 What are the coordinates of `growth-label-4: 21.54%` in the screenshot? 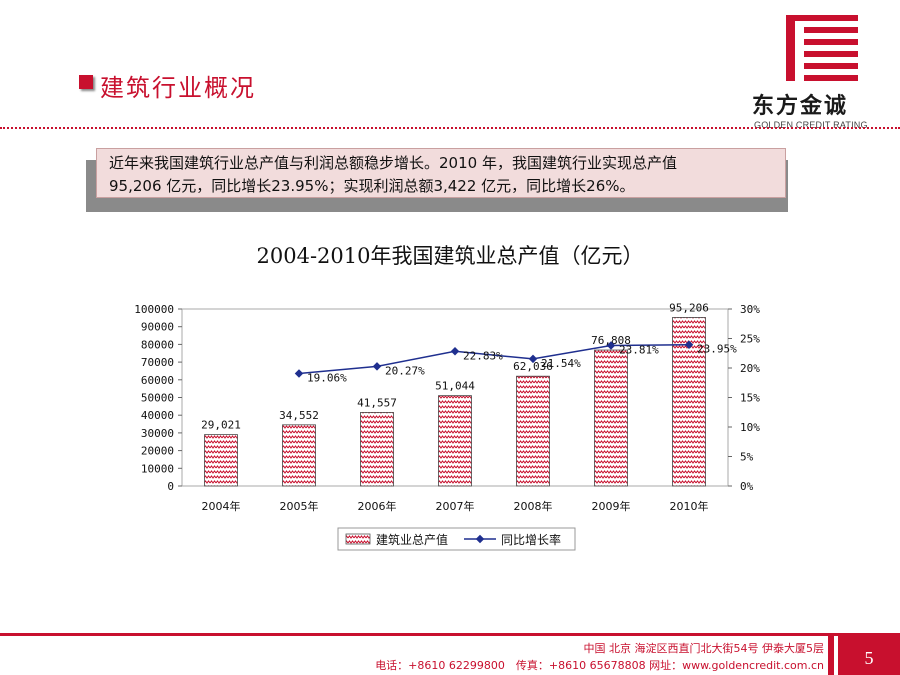 It's located at (561, 363).